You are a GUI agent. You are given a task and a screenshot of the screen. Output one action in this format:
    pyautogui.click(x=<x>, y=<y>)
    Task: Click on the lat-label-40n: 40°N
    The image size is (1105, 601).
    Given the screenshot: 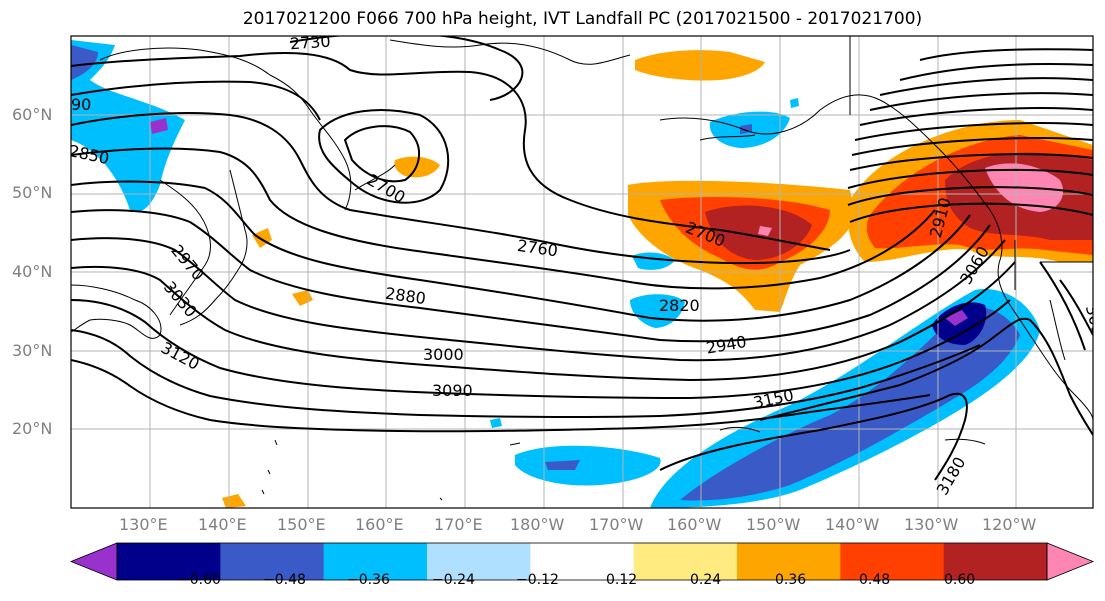 What is the action you would take?
    pyautogui.click(x=32, y=271)
    